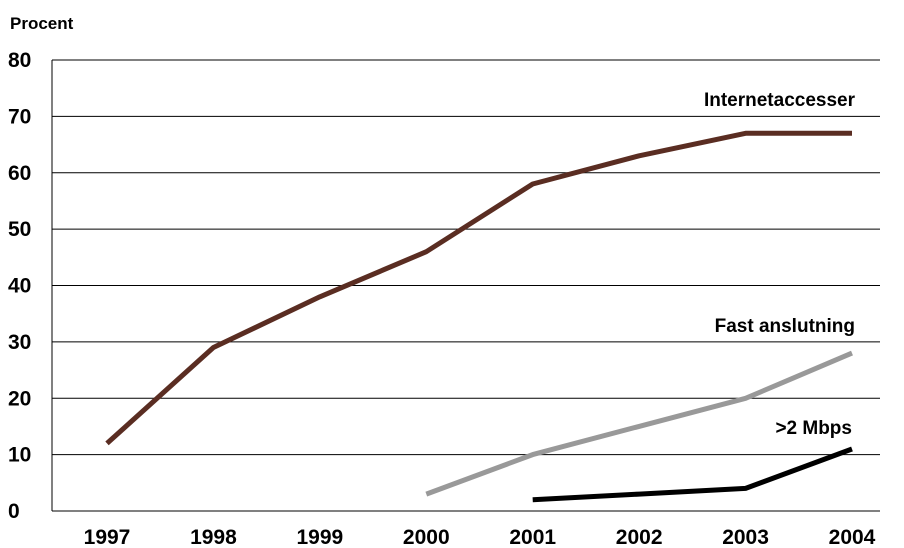 This screenshot has height=548, width=904. I want to click on y-tick-label: 60, so click(19, 173).